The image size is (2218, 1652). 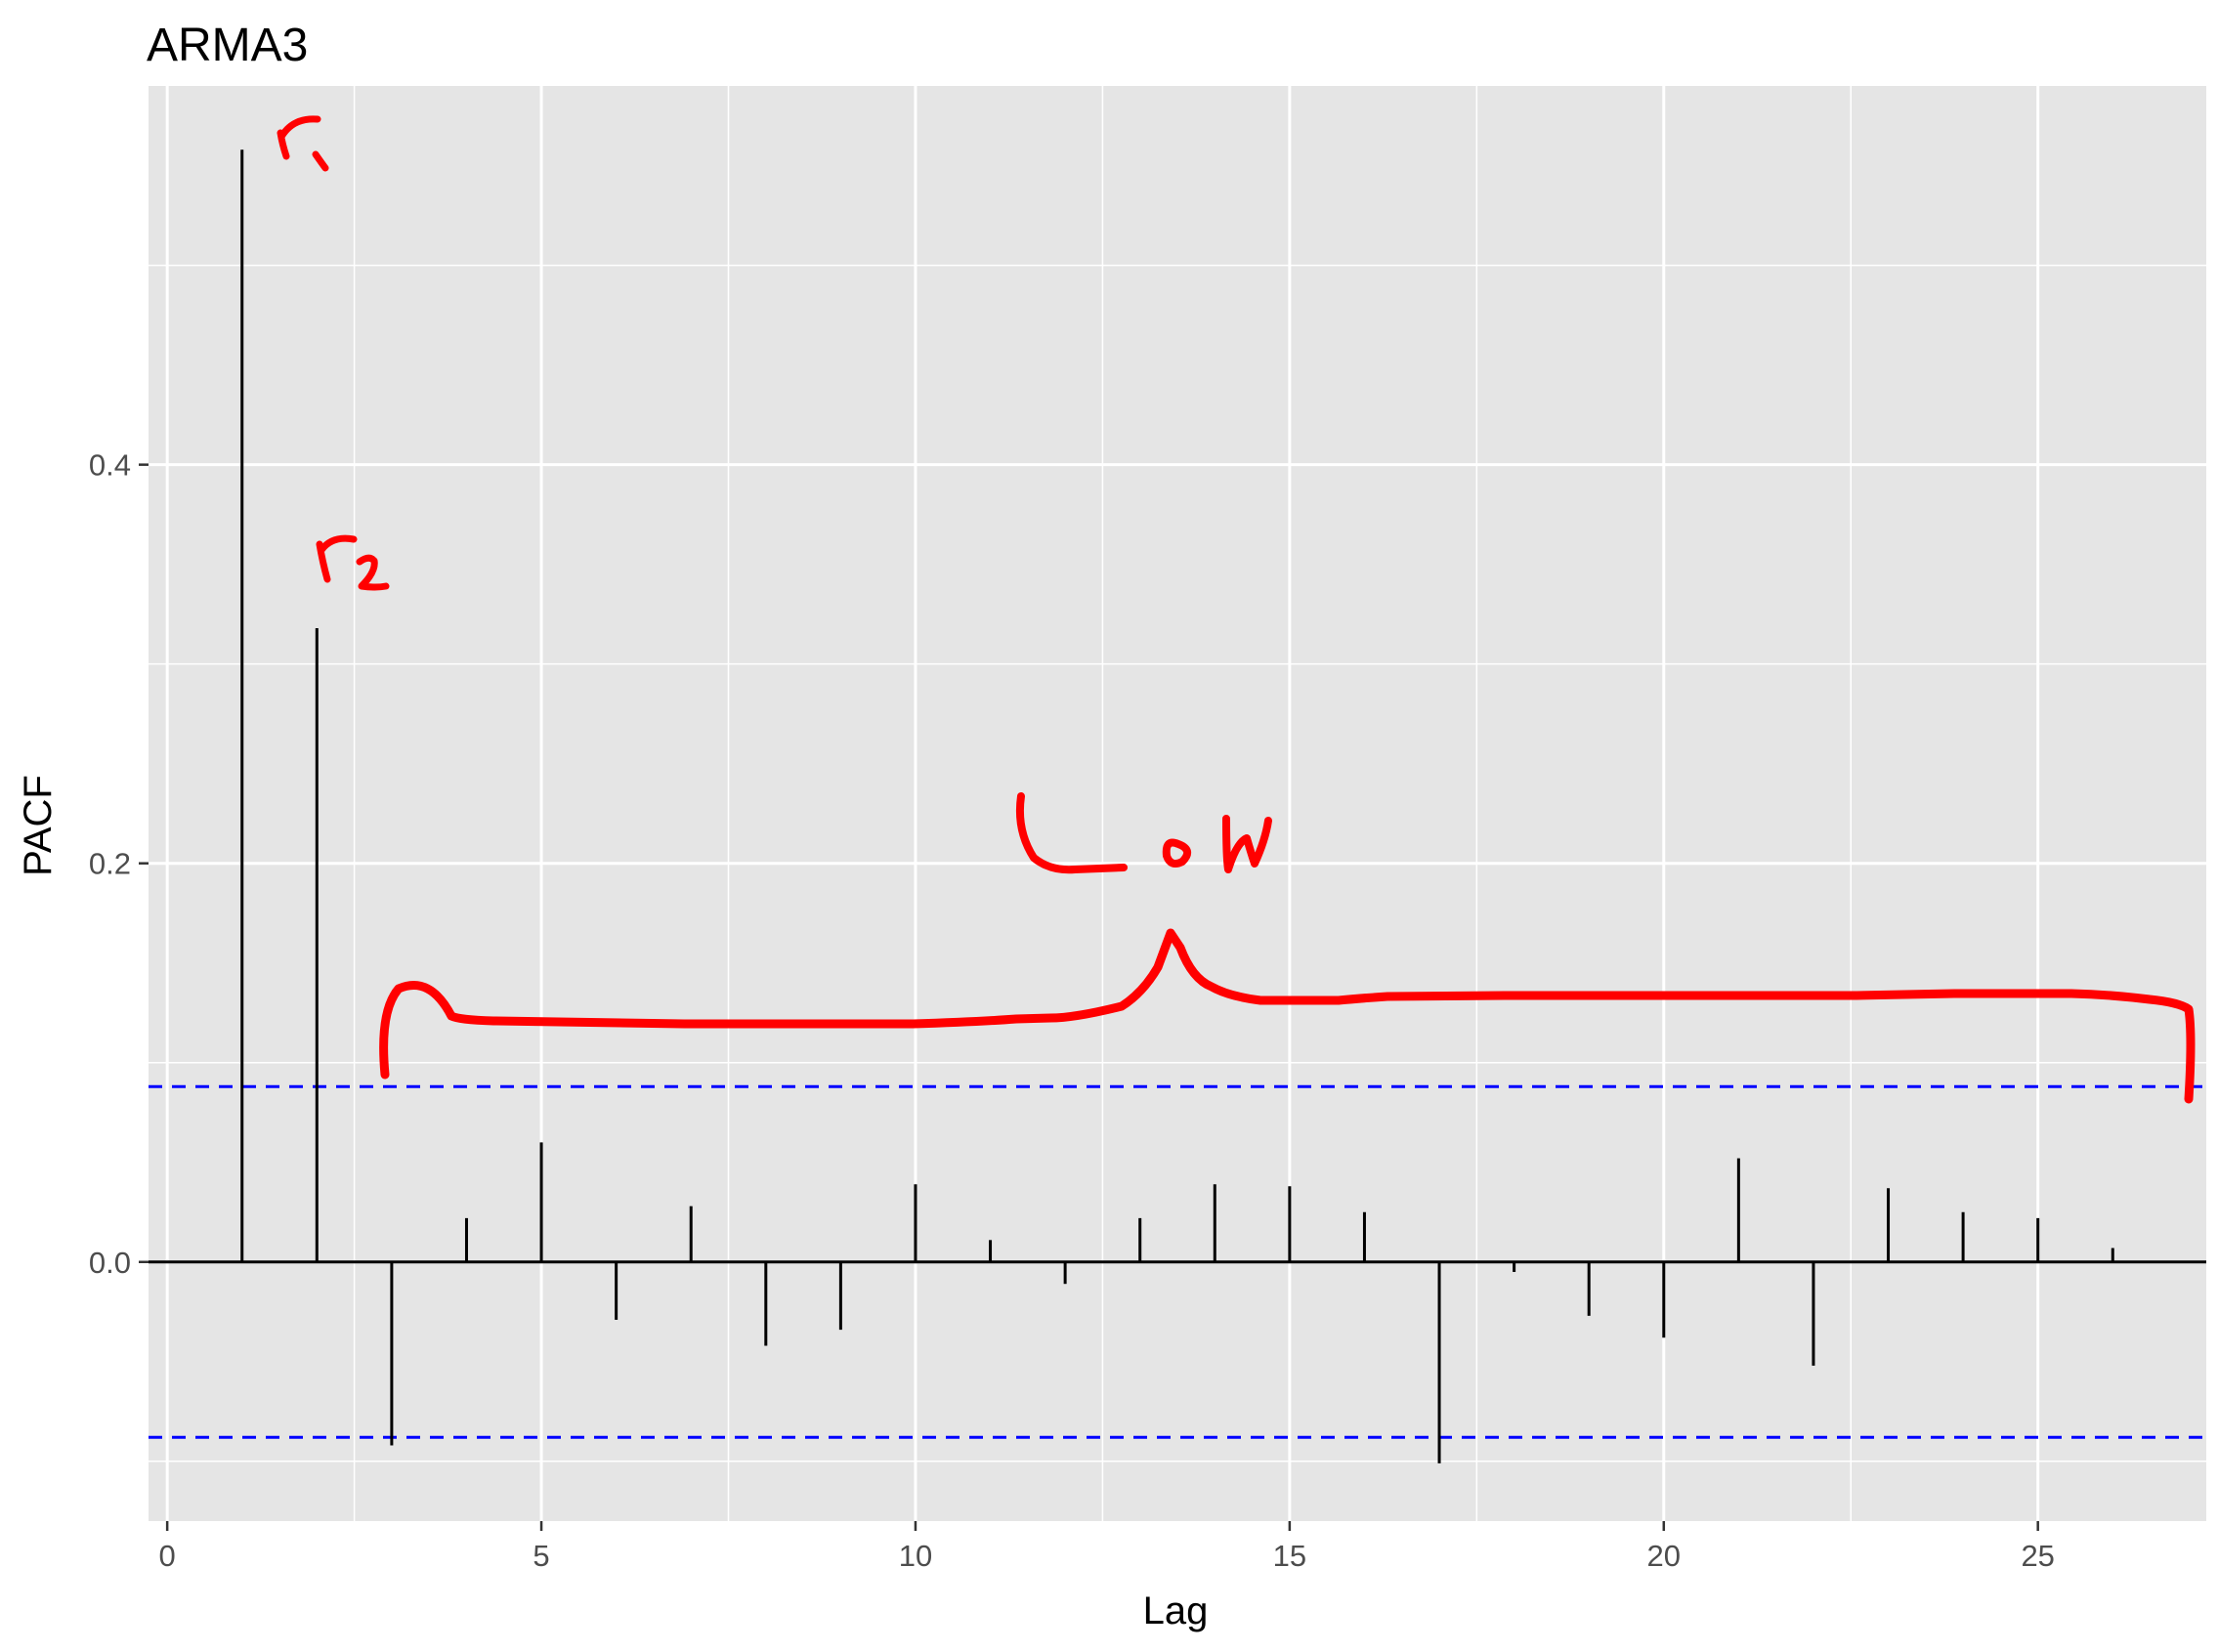 I want to click on x-tick-label: 10, so click(x=915, y=1556).